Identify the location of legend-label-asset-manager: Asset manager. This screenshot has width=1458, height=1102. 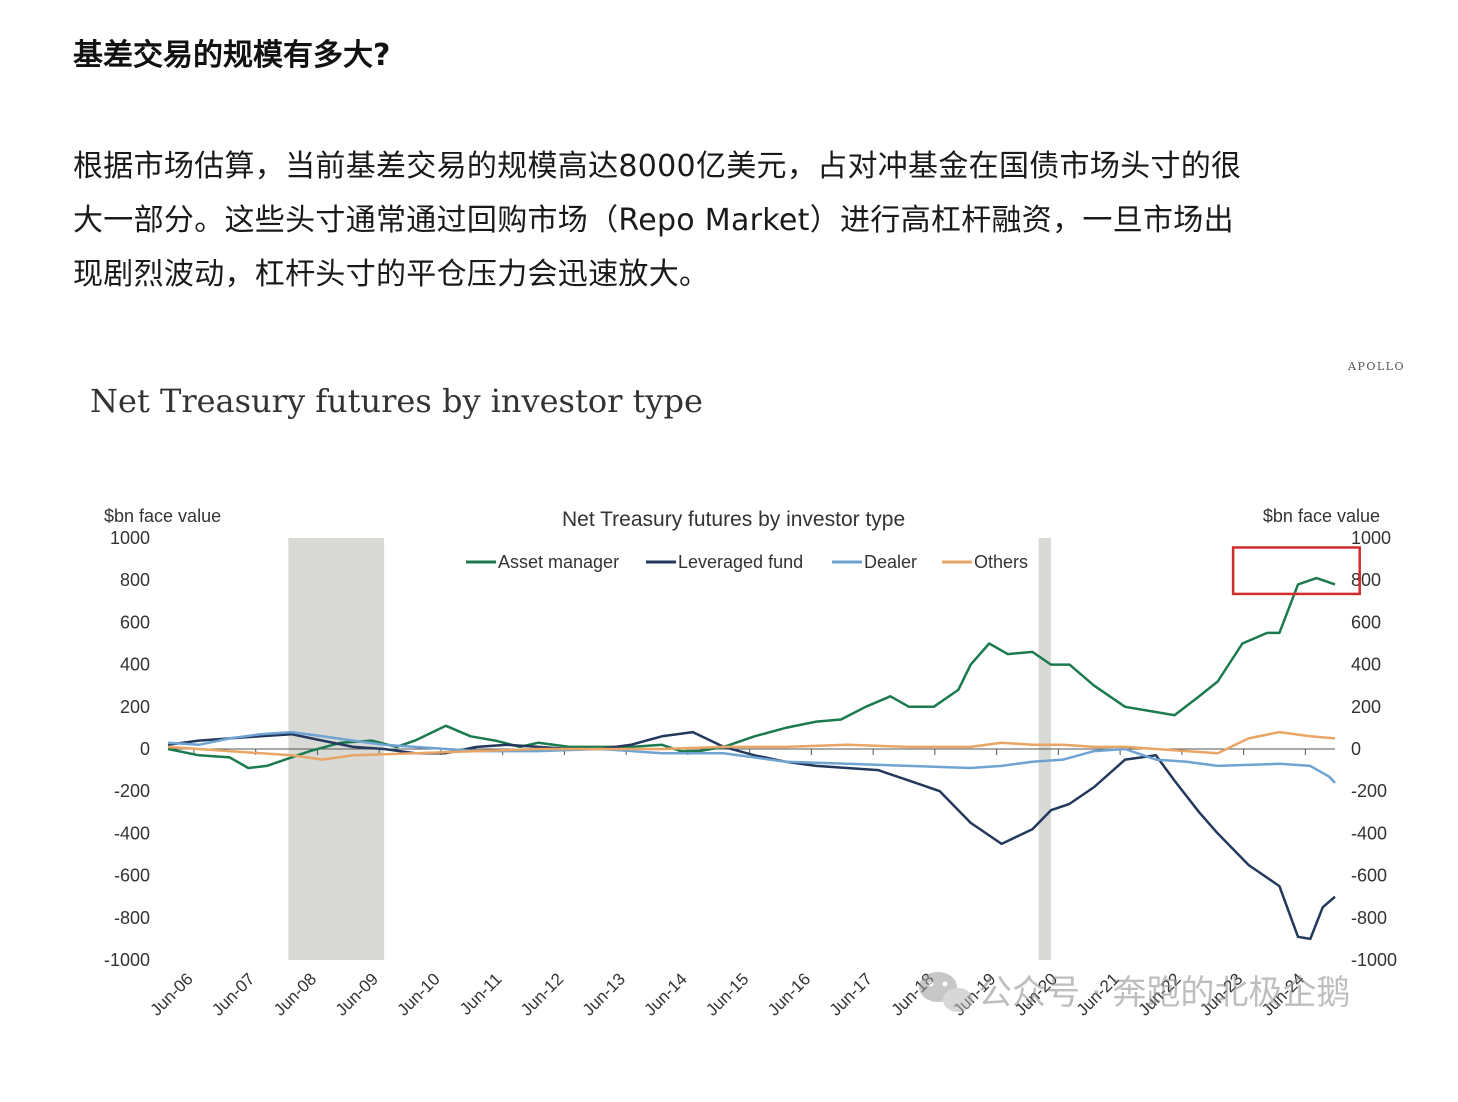
(558, 562).